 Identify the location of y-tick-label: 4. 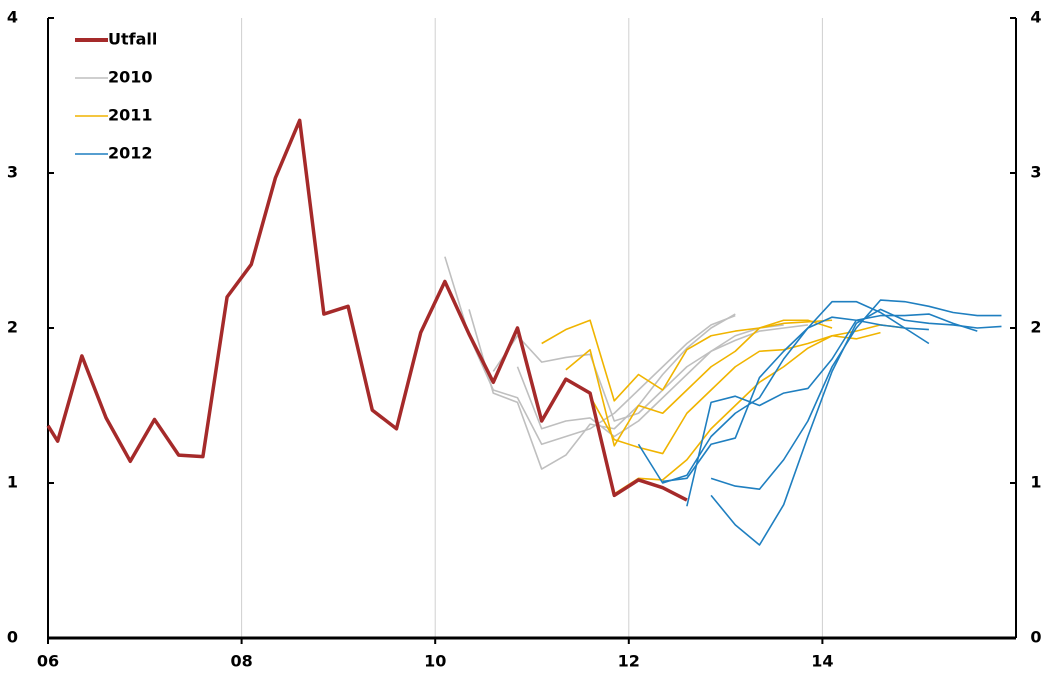
(12, 17).